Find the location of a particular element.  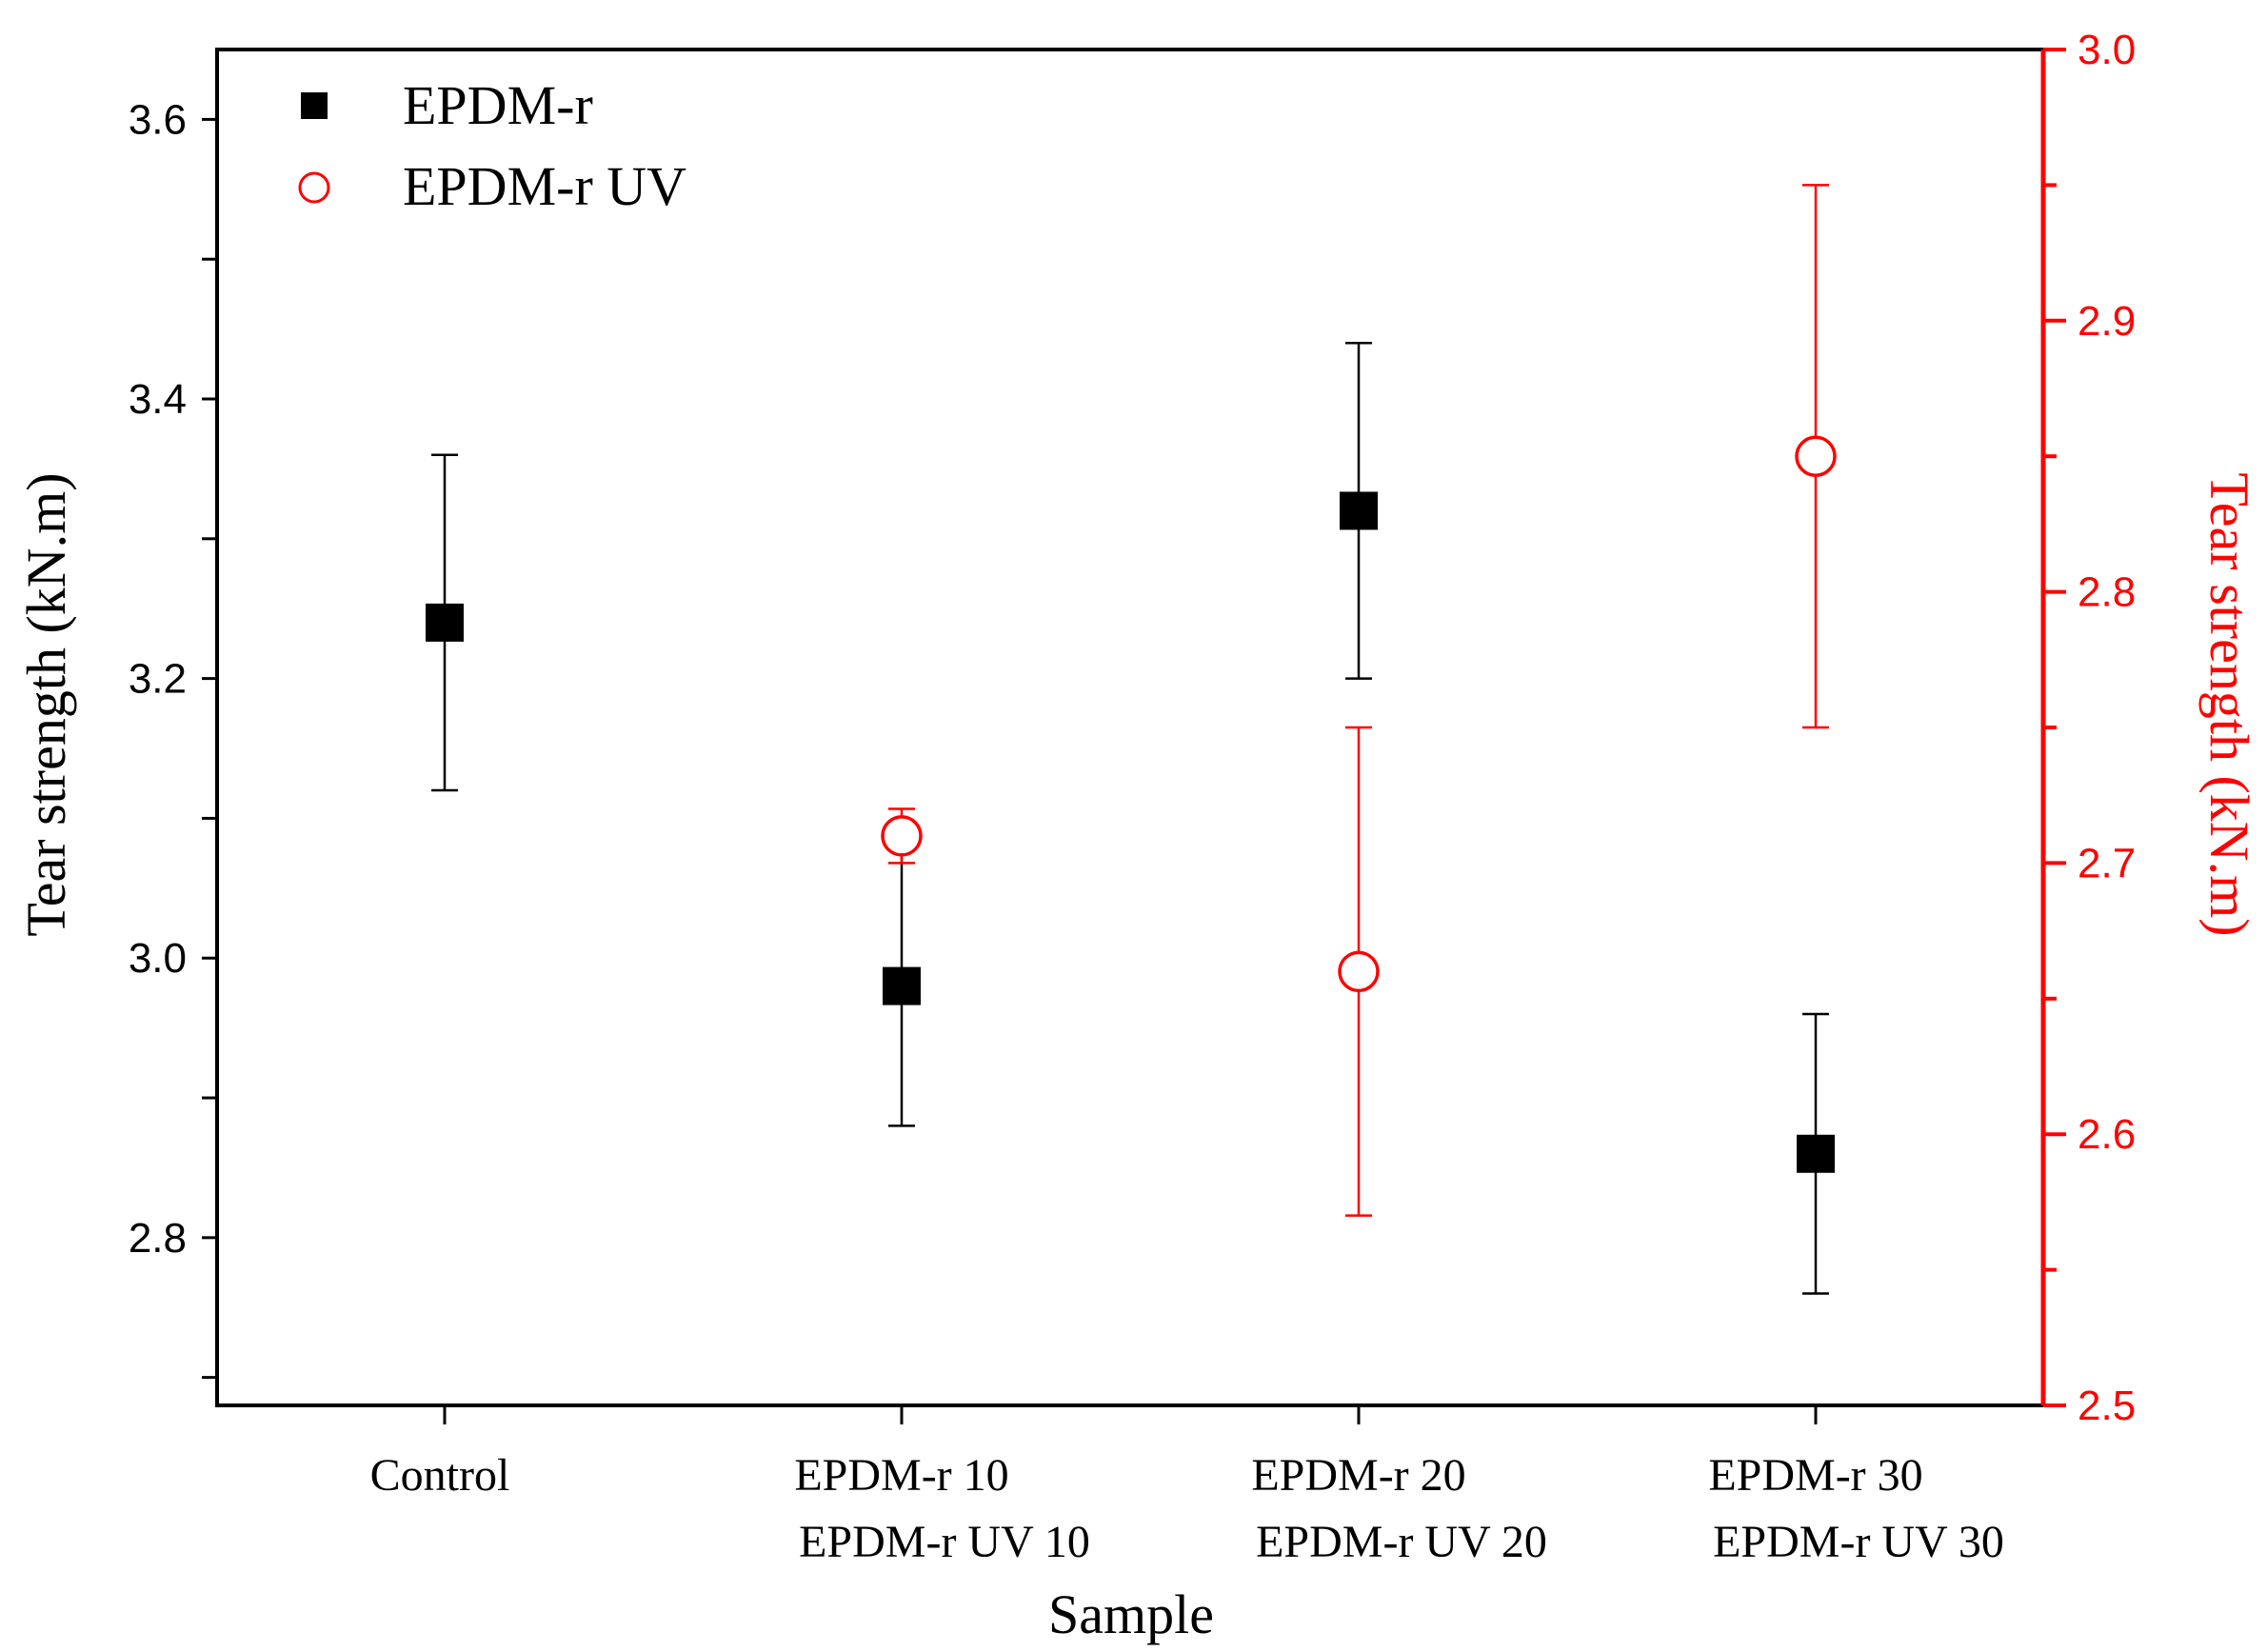

legend-label-epdm-r-uv: EPDM-r UV is located at coordinates (544, 186).